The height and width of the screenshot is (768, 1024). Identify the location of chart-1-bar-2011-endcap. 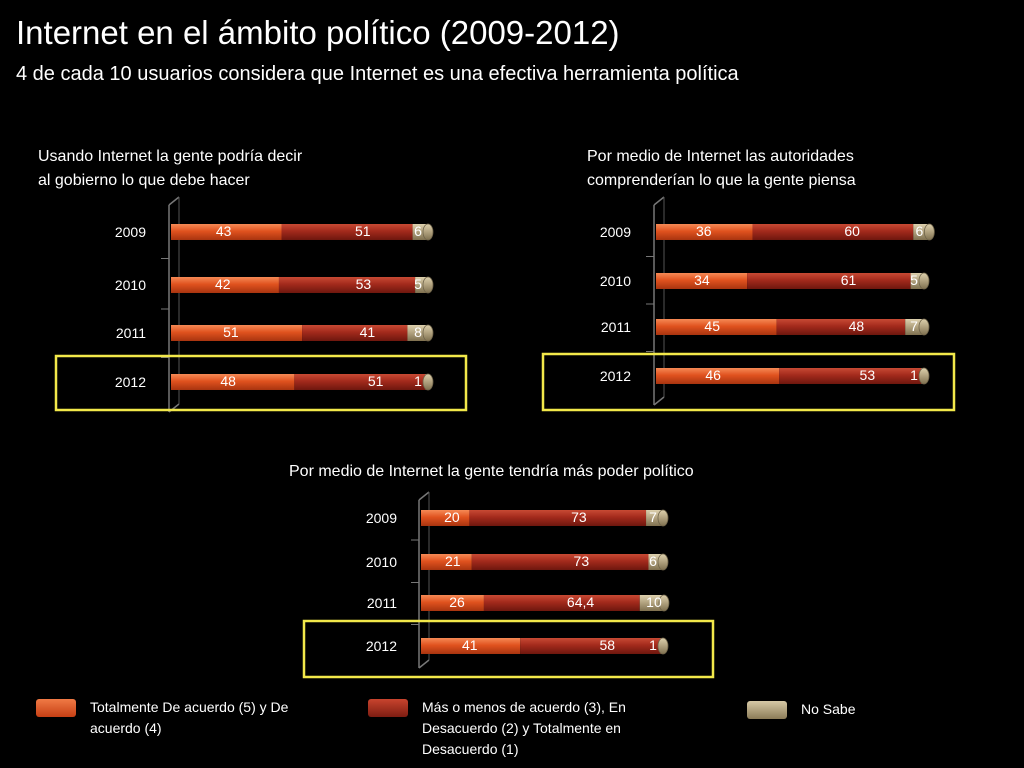
(428, 333).